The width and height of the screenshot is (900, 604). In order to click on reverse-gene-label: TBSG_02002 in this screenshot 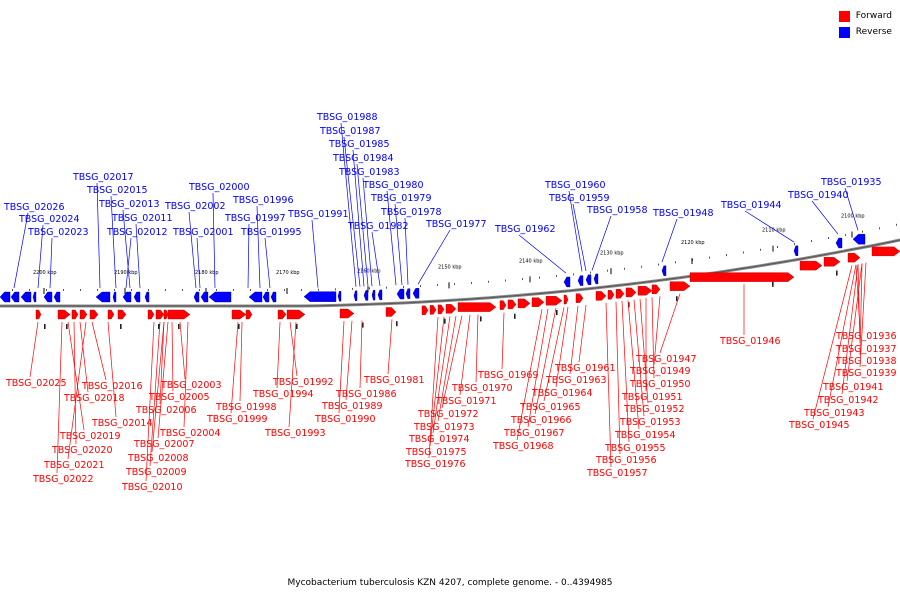, I will do `click(195, 206)`.